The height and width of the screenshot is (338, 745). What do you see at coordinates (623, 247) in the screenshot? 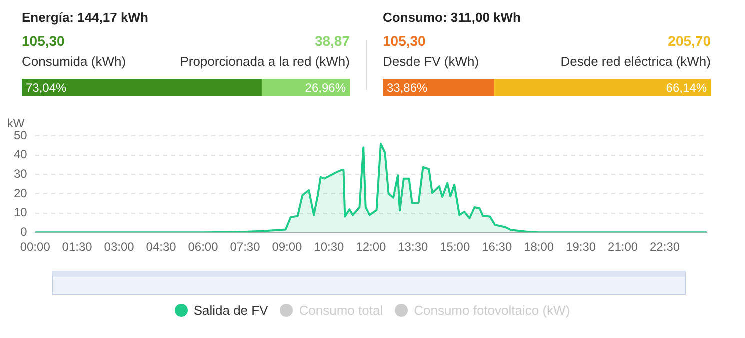
I see `x-tick-label: 21:00` at bounding box center [623, 247].